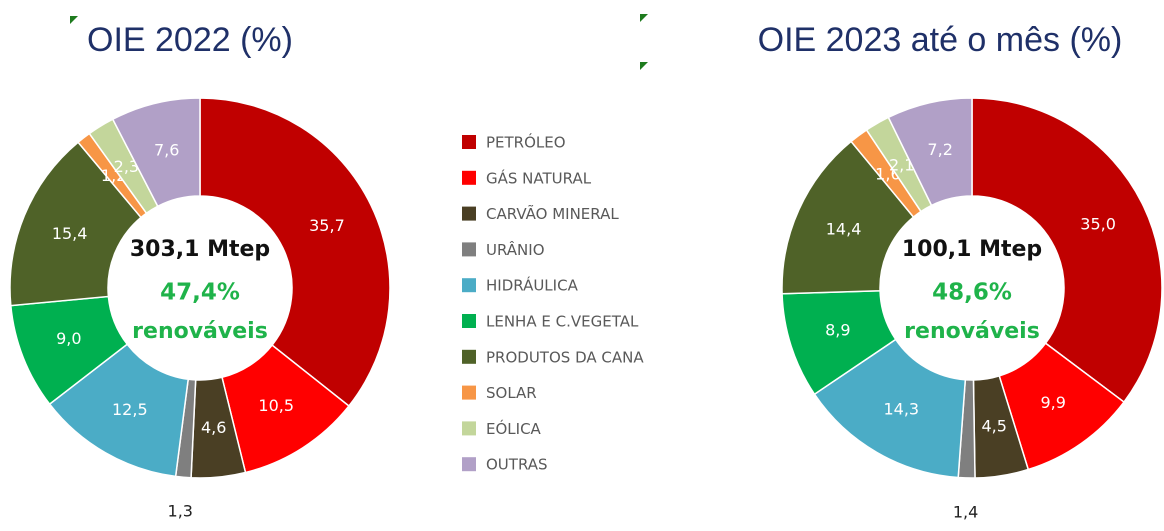 Image resolution: width=1164 pixels, height=531 pixels. Describe the element at coordinates (532, 285) in the screenshot. I see `legend-label: HIDRÁULICA` at that location.